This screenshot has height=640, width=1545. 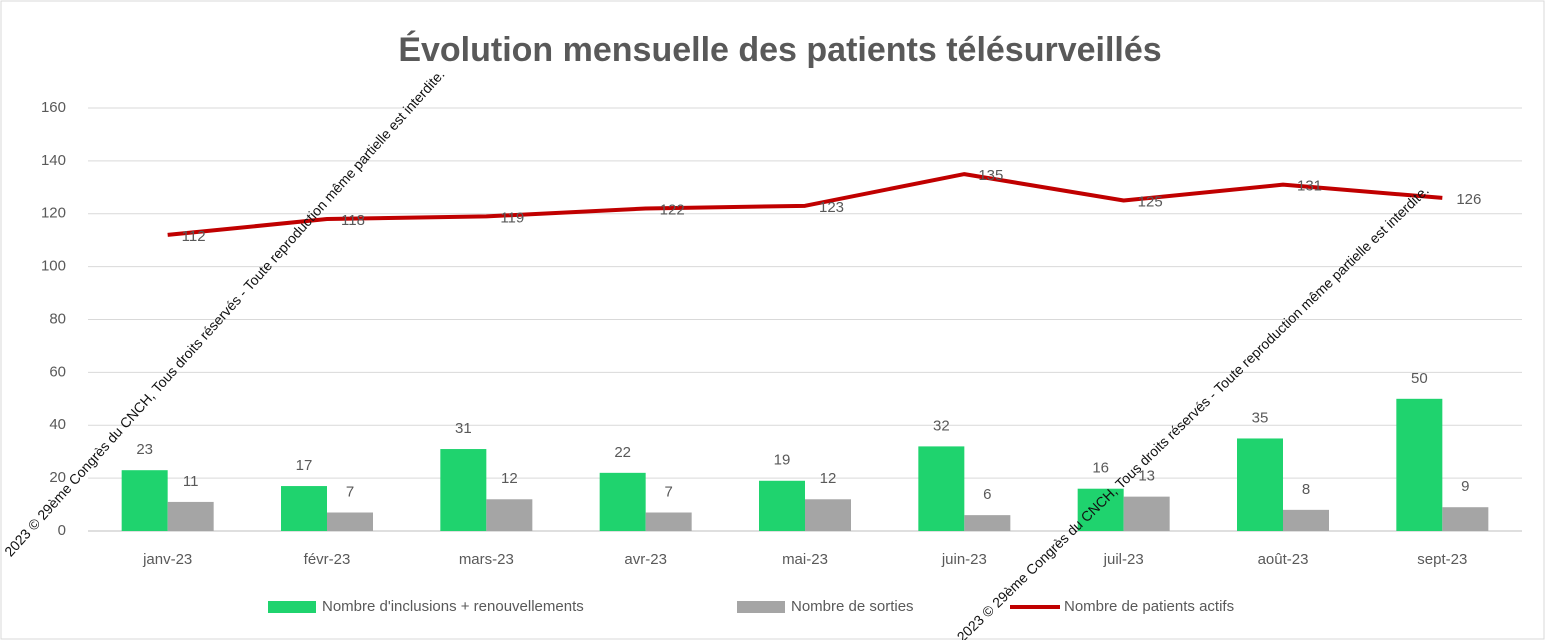 I want to click on legend-label: Nombre de patients actifs, so click(x=1149, y=606).